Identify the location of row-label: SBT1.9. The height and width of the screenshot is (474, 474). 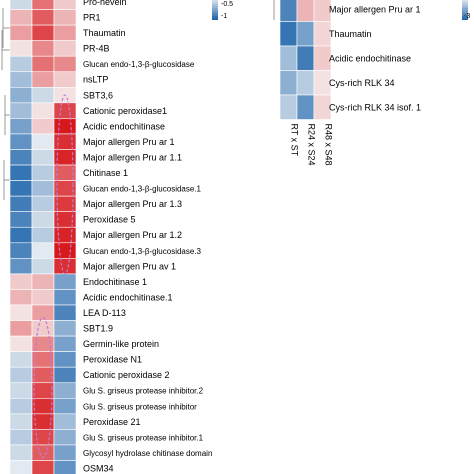
(98, 329).